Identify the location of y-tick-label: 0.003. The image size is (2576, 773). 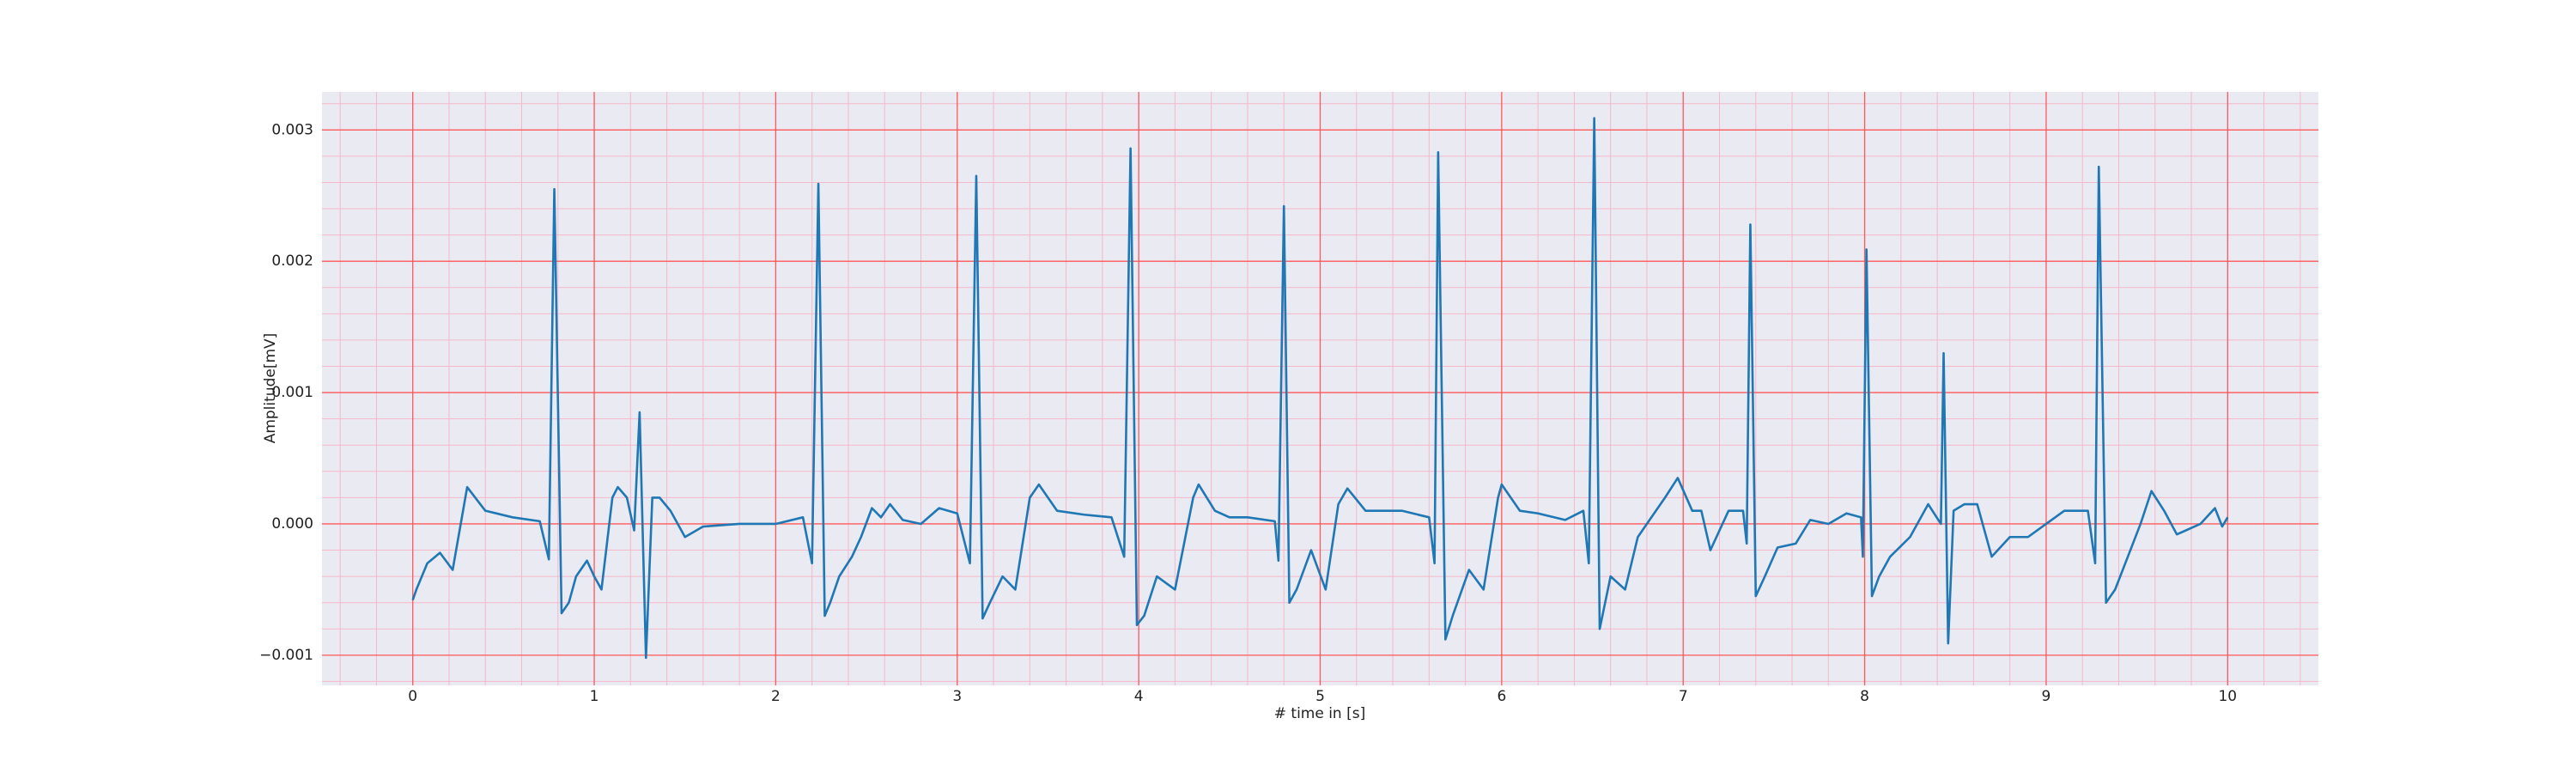
(292, 129).